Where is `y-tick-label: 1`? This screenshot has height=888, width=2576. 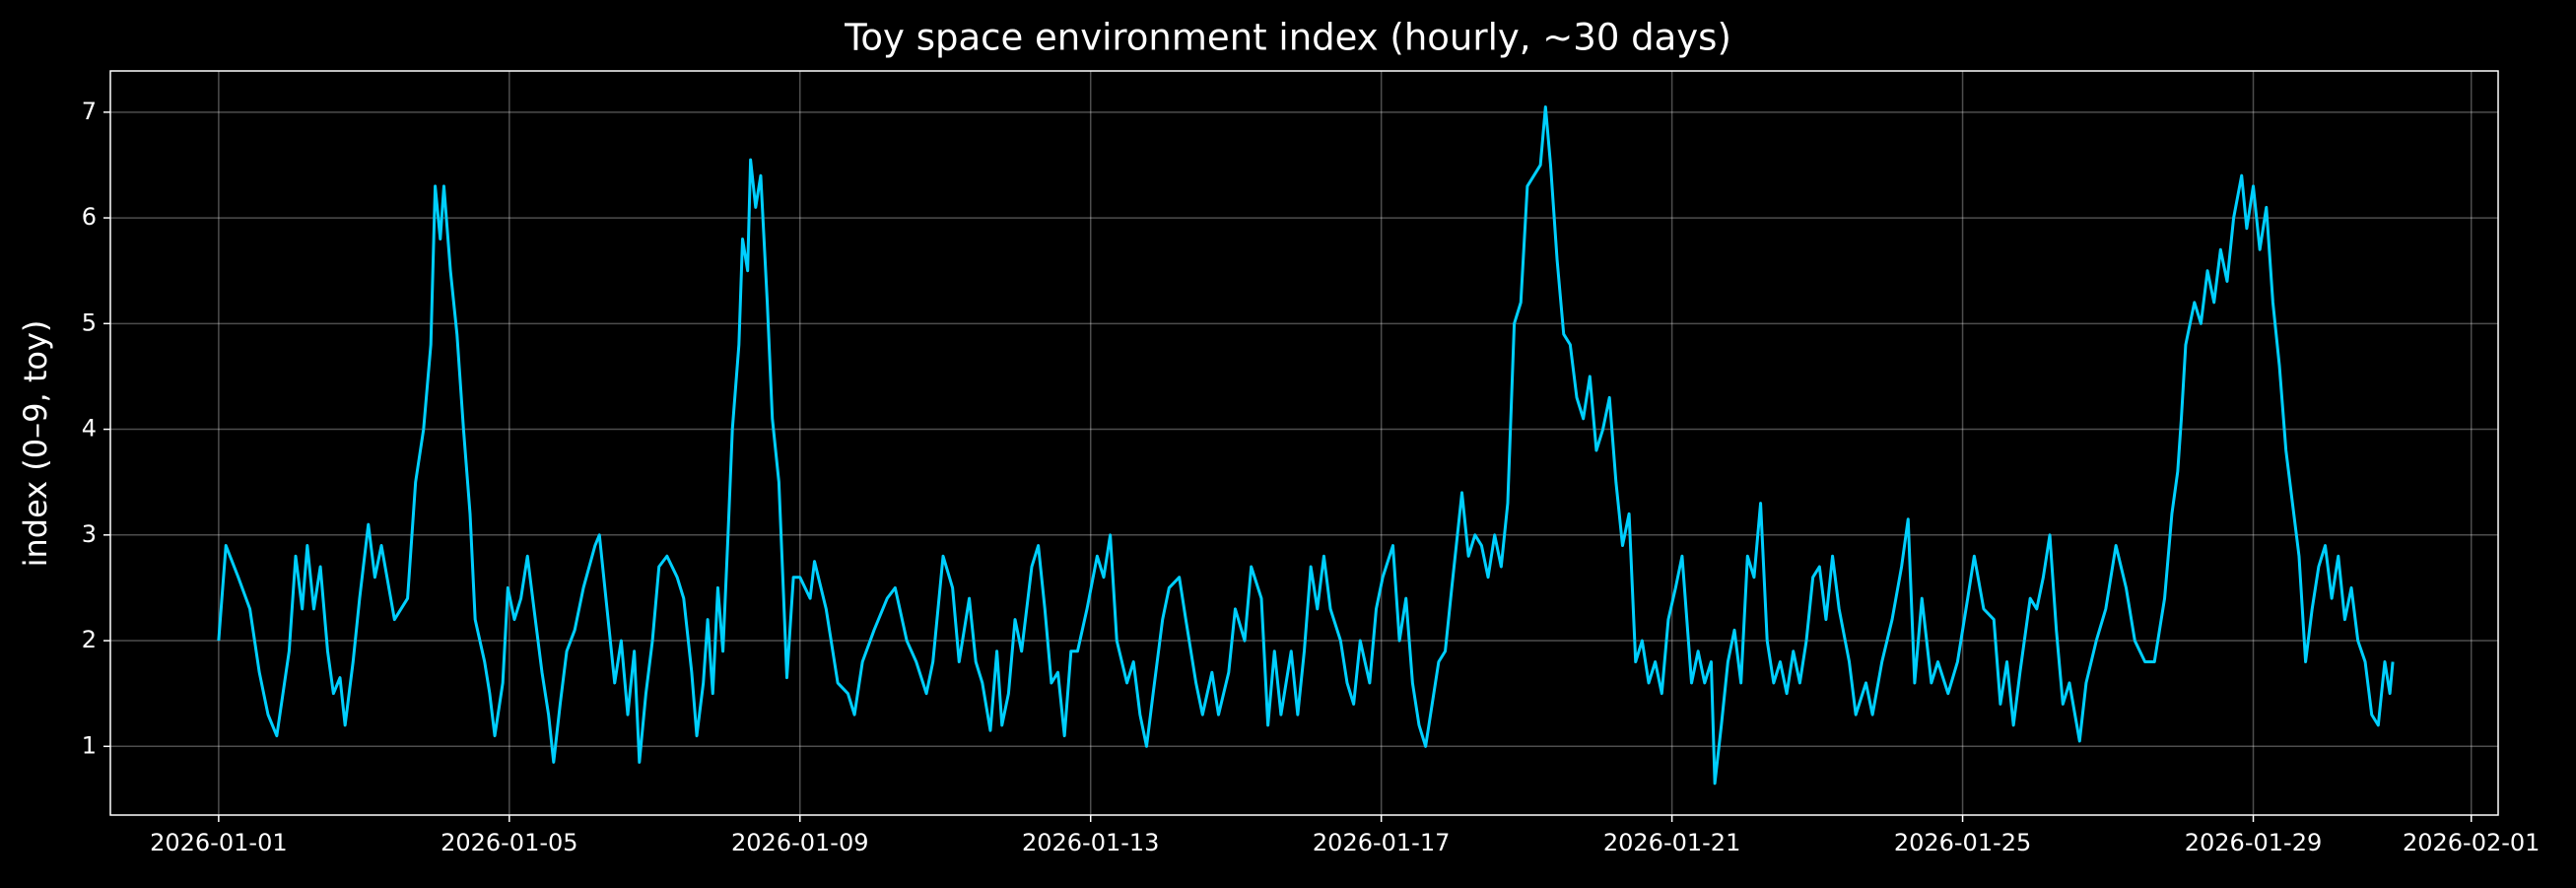
y-tick-label: 1 is located at coordinates (90, 745).